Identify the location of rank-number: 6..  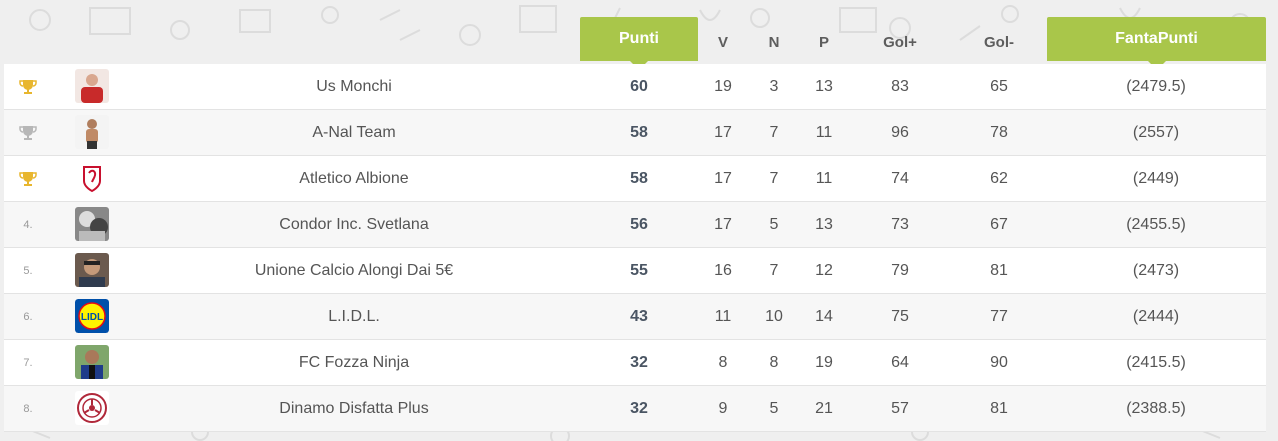
(28, 316).